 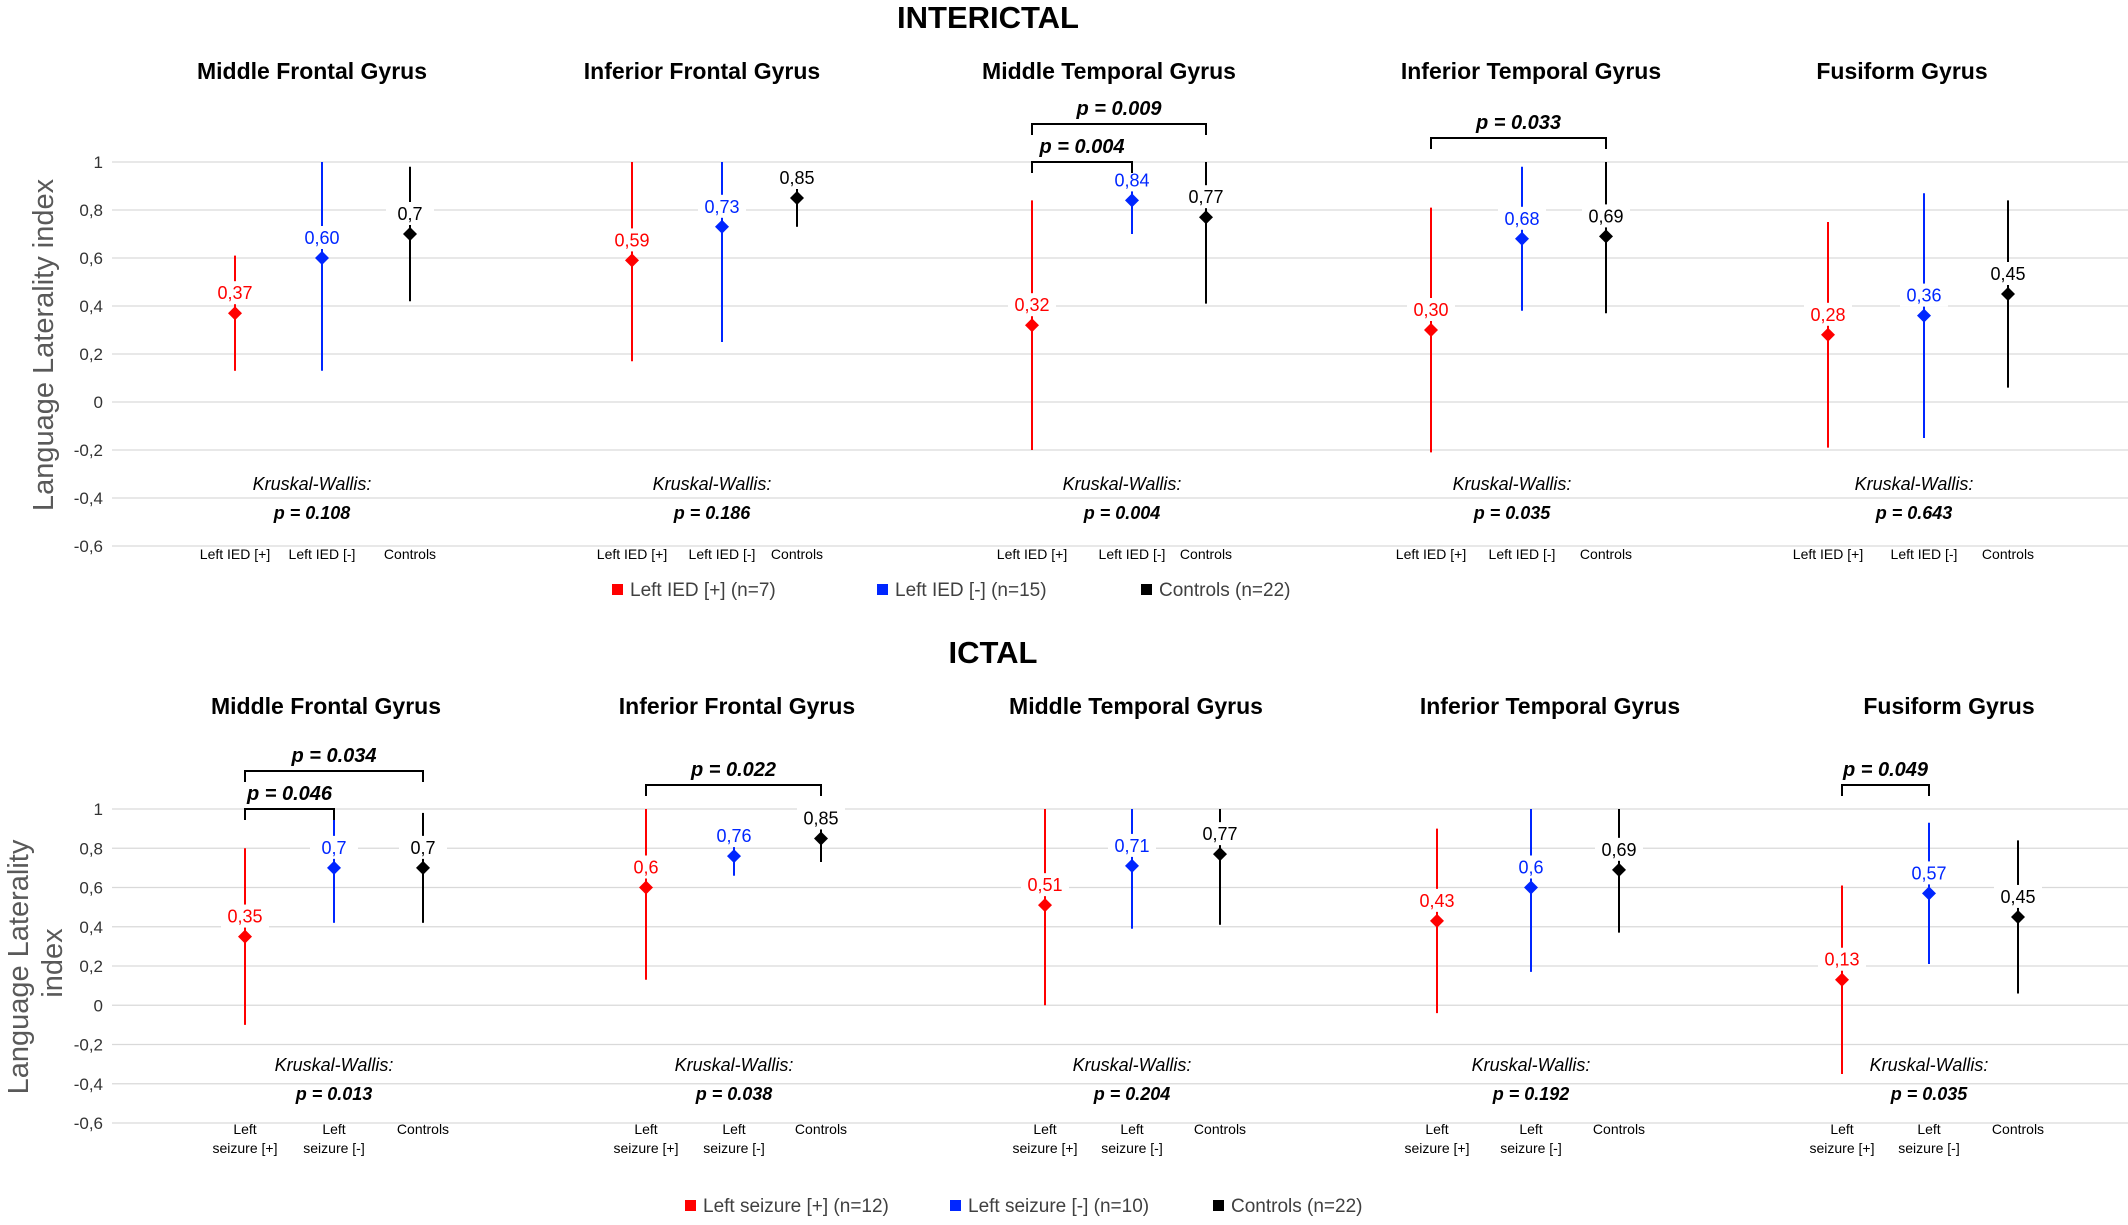 What do you see at coordinates (1058, 1206) in the screenshot?
I see `legend-entry: Left seizure [-] (n=10)` at bounding box center [1058, 1206].